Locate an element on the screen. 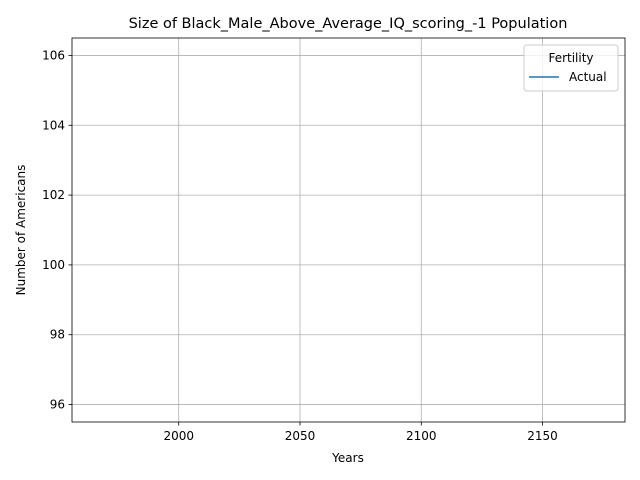  x-axis-ticks: 2000 2050 2100 2150 is located at coordinates (360, 432).